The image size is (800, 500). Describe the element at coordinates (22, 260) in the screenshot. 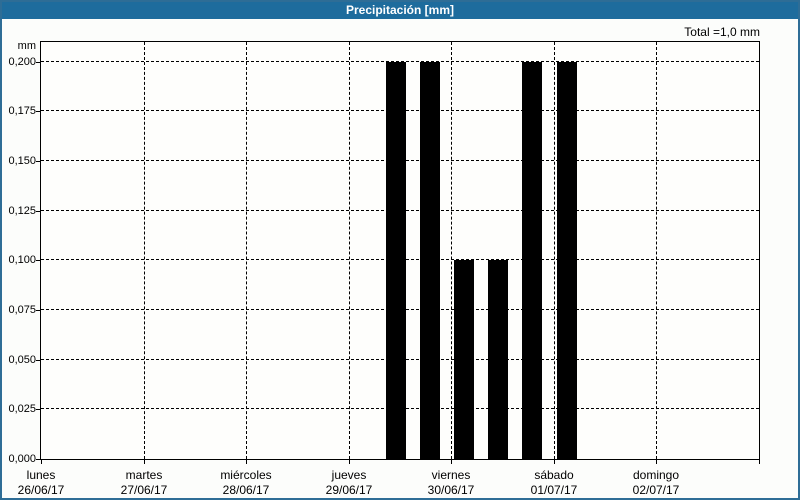

I see `y-tick-label: 0,100` at that location.